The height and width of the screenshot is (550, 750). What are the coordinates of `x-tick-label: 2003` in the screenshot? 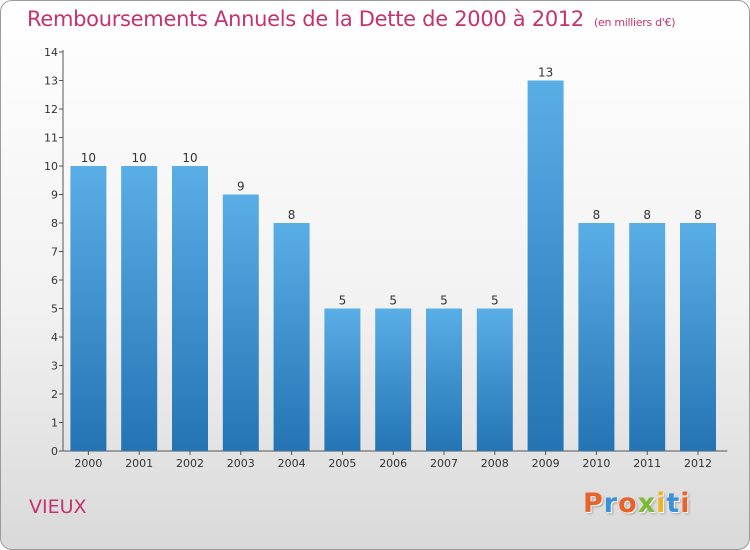 It's located at (241, 463).